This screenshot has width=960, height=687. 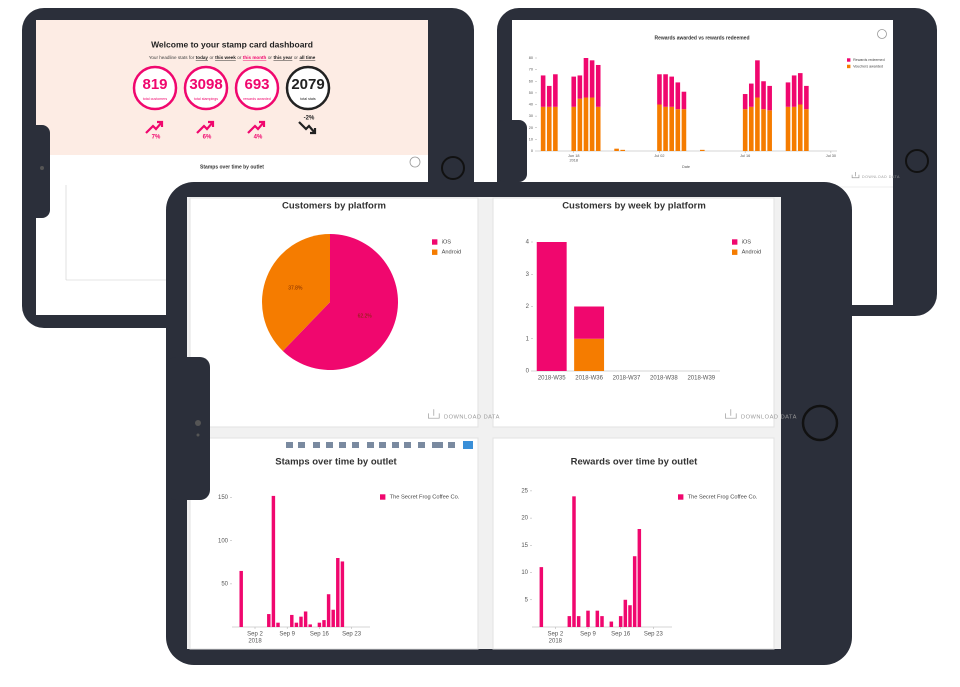 What do you see at coordinates (232, 87) in the screenshot?
I see `welcome-panel` at bounding box center [232, 87].